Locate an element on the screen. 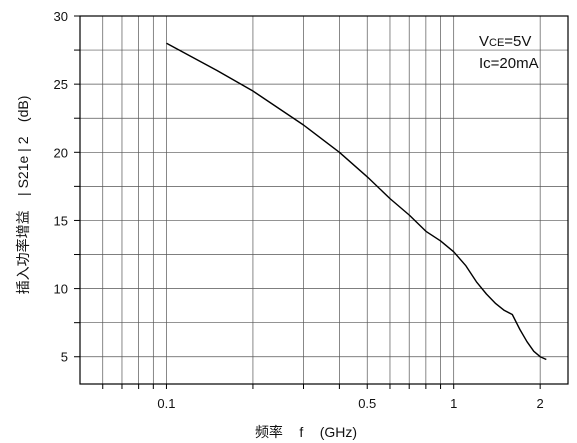  y-axis-title: 插入功率增益 | S21e | 2 (dB) is located at coordinates (23, 195).